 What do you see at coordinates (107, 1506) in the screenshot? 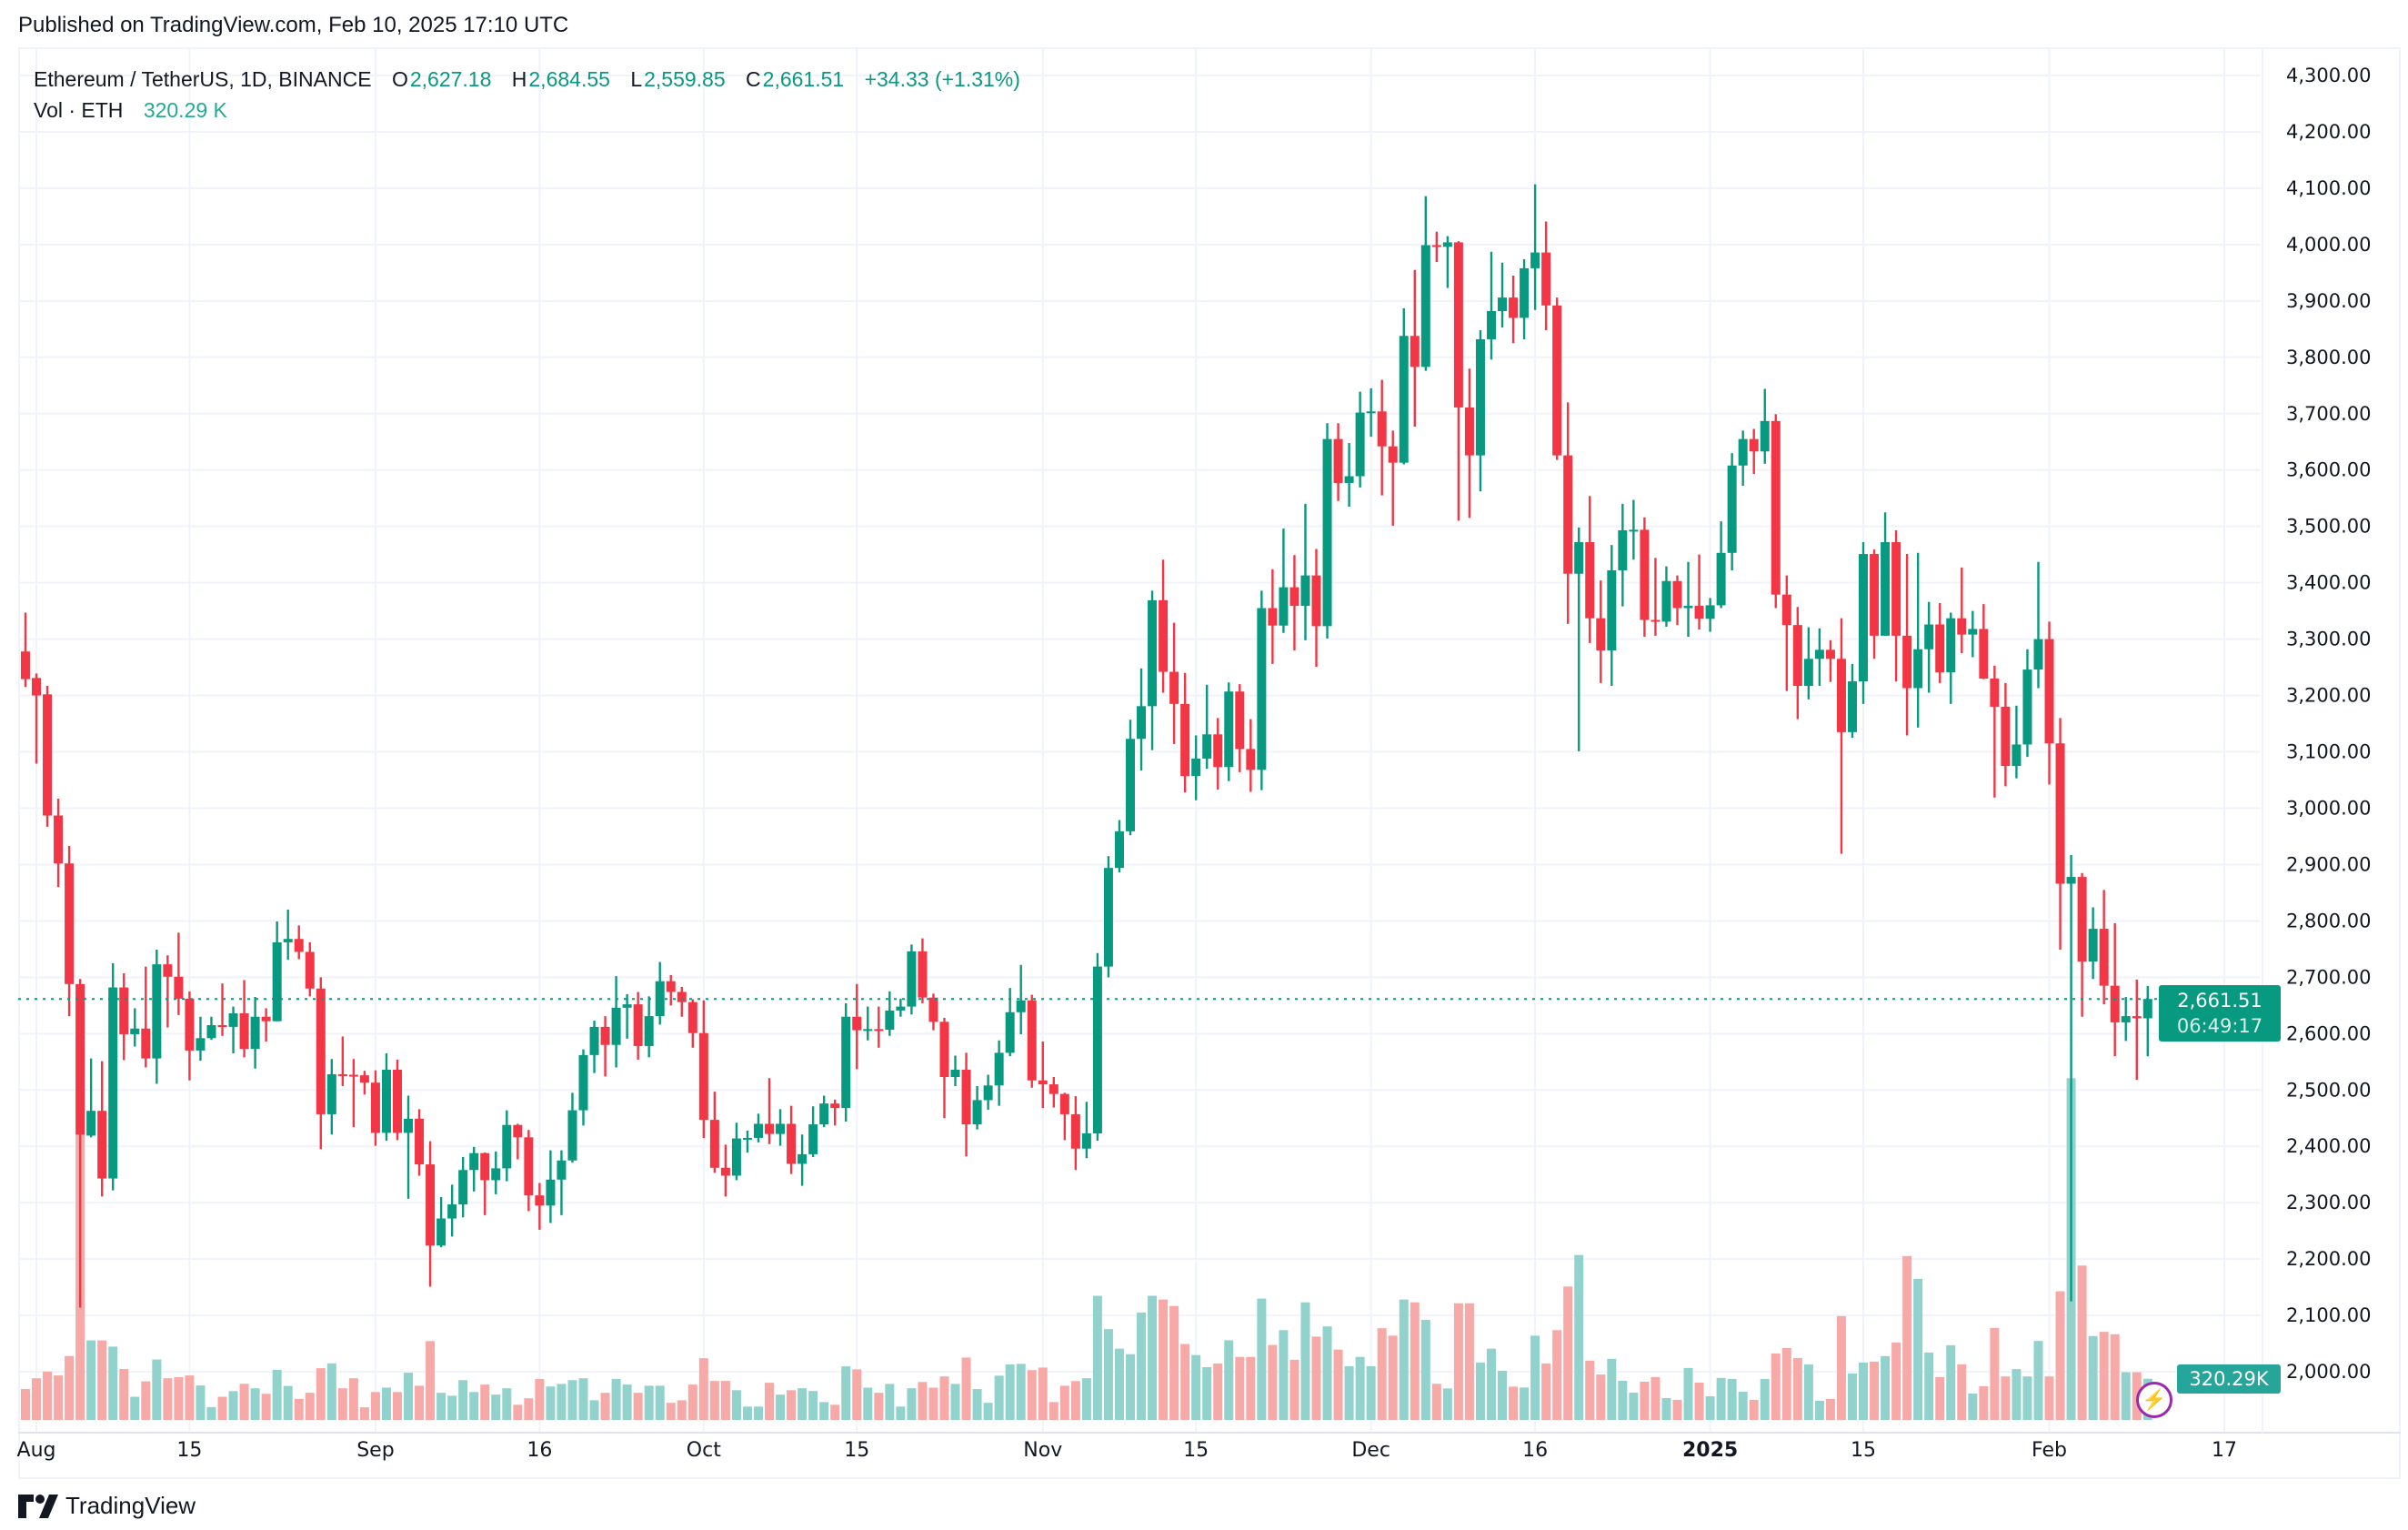
I see `tradingview-logo: TradingView` at bounding box center [107, 1506].